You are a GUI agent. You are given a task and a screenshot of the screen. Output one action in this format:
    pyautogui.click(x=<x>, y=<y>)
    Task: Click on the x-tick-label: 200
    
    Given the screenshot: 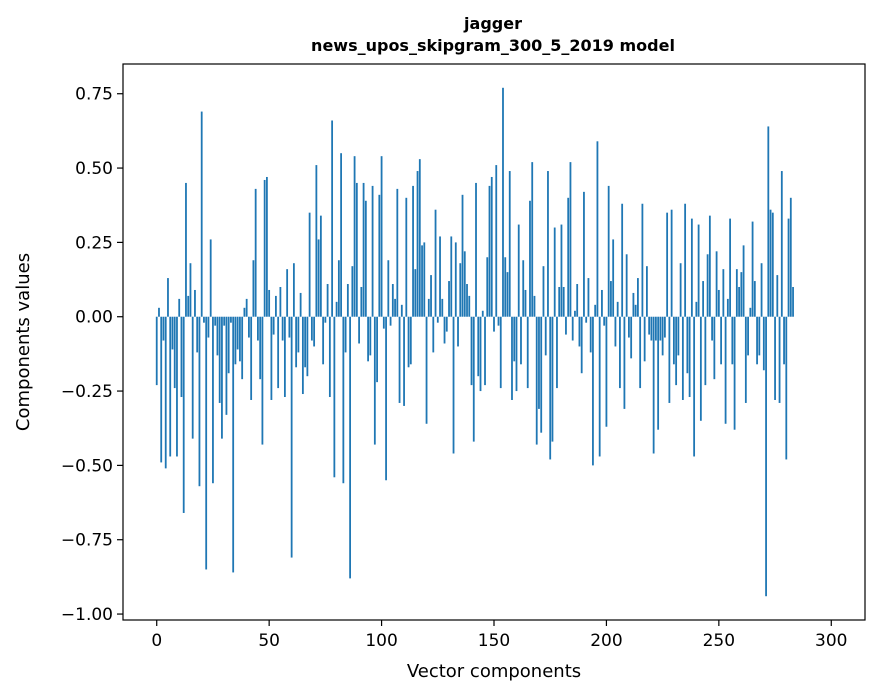 What is the action you would take?
    pyautogui.click(x=606, y=641)
    